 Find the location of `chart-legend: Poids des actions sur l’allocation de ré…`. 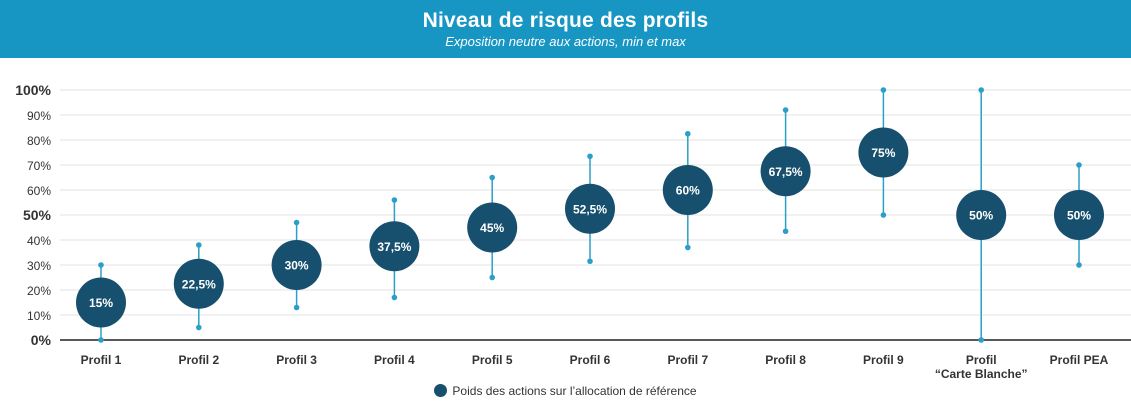

chart-legend: Poids des actions sur l’allocation de ré… is located at coordinates (565, 391).